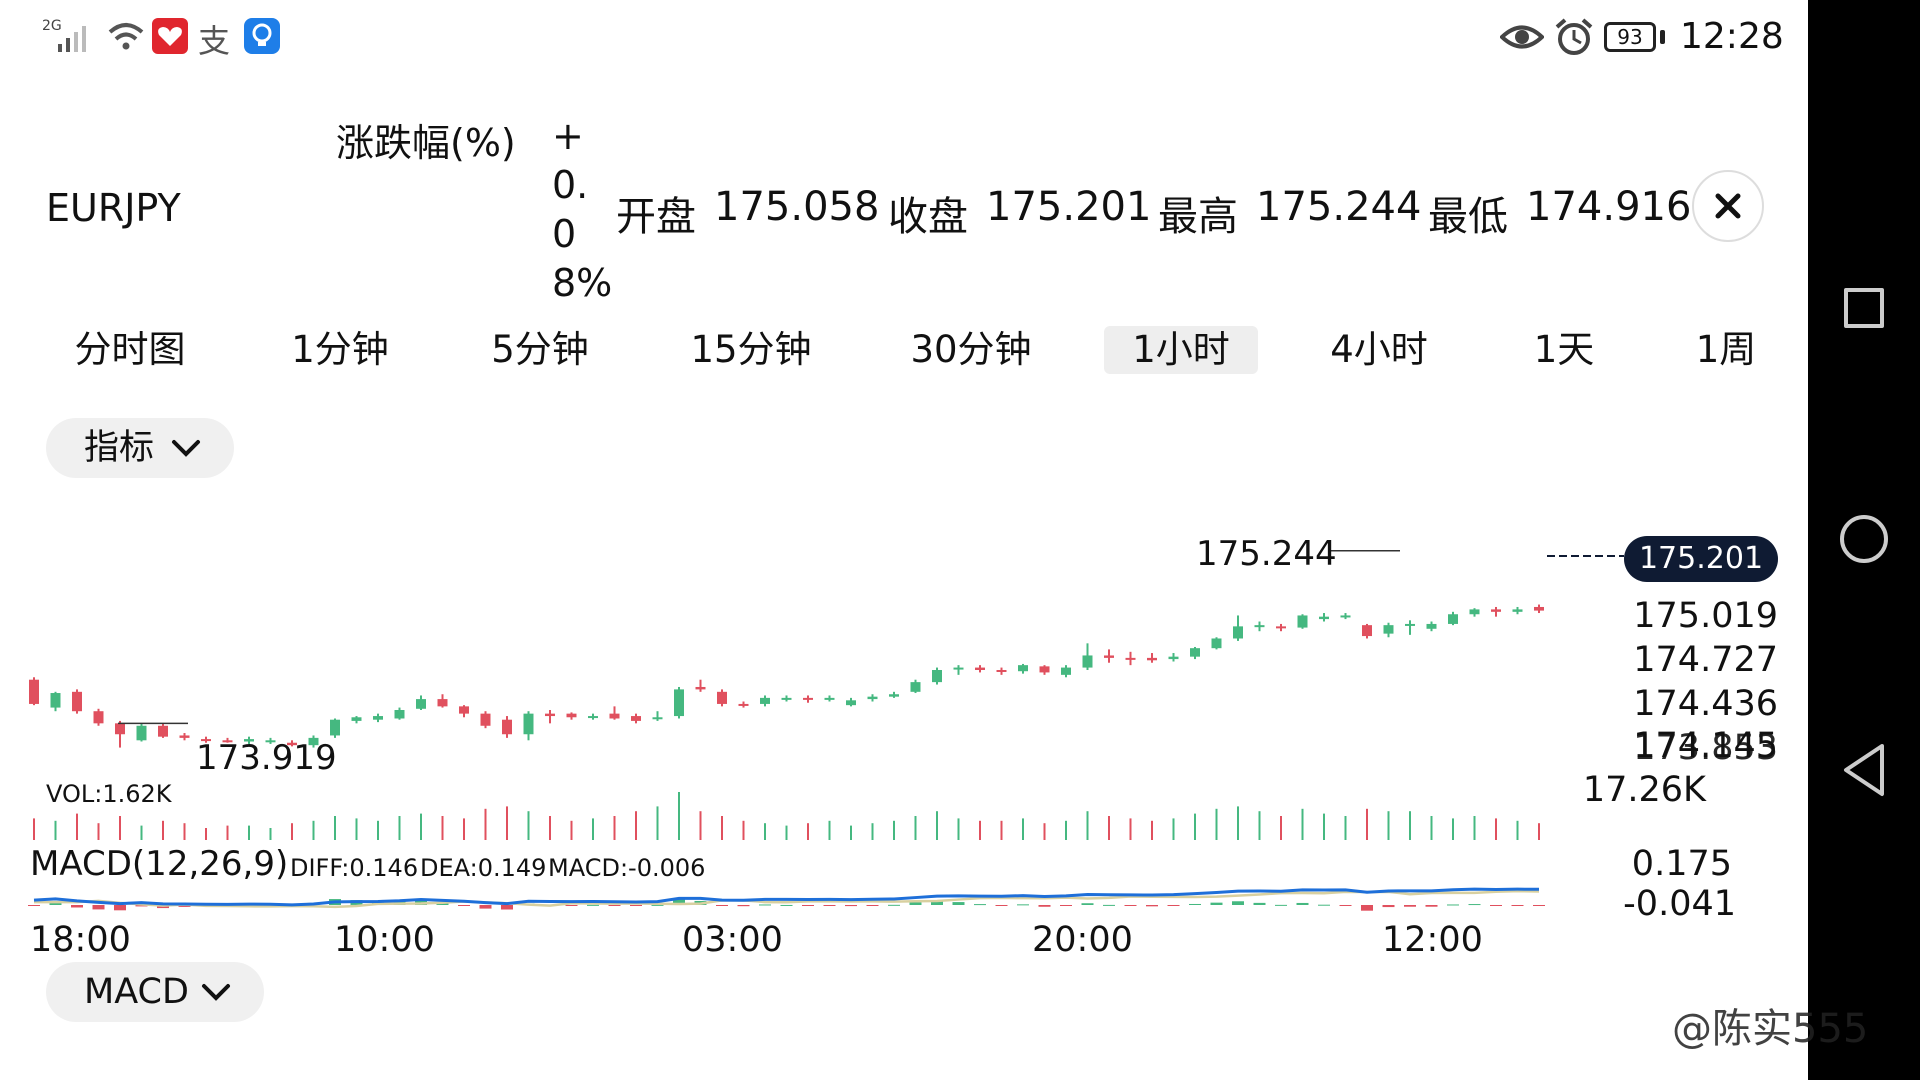 The width and height of the screenshot is (1920, 1080). What do you see at coordinates (1069, 207) in the screenshot?
I see `close-value: 175.201` at bounding box center [1069, 207].